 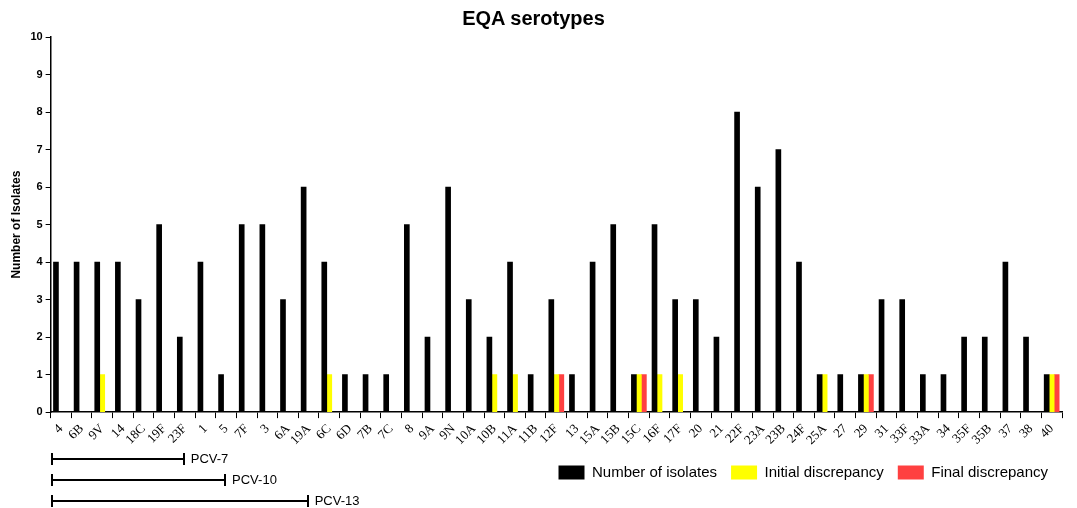 I want to click on text: PCV-10, so click(x=254, y=479).